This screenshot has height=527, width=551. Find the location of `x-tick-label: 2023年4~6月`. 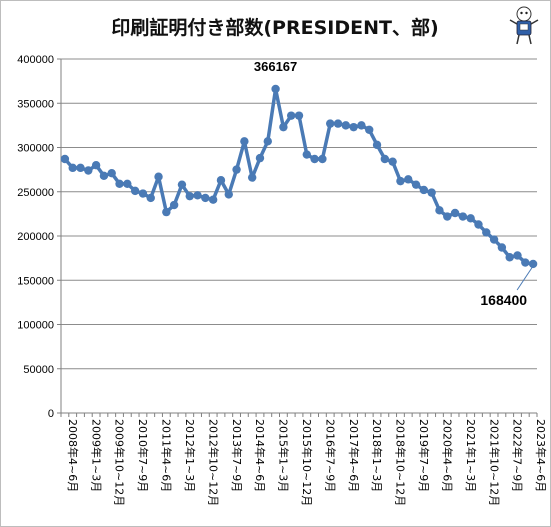

x-tick-label: 2023年4~6月 is located at coordinates (541, 455).